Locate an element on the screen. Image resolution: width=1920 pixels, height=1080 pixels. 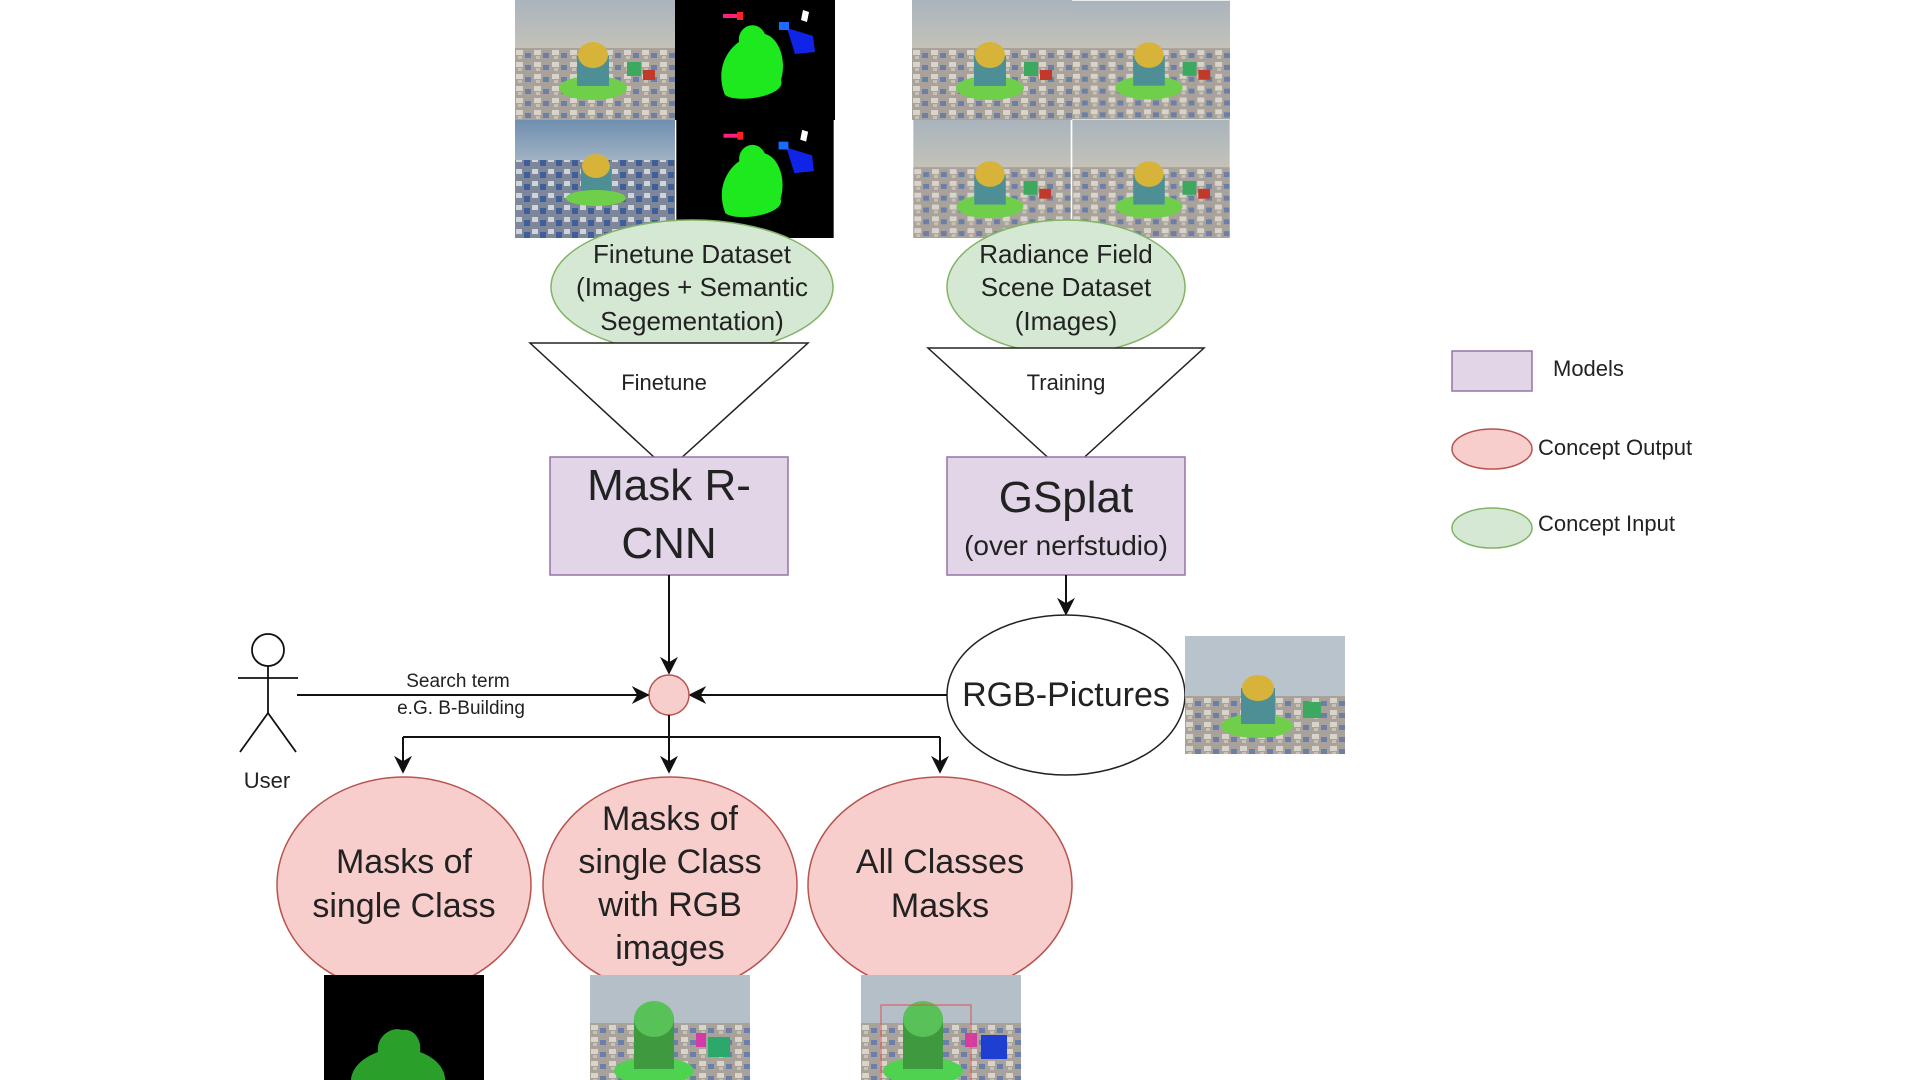
finetune-dataset-line-2: (Images + Semantic is located at coordinates (692, 287).